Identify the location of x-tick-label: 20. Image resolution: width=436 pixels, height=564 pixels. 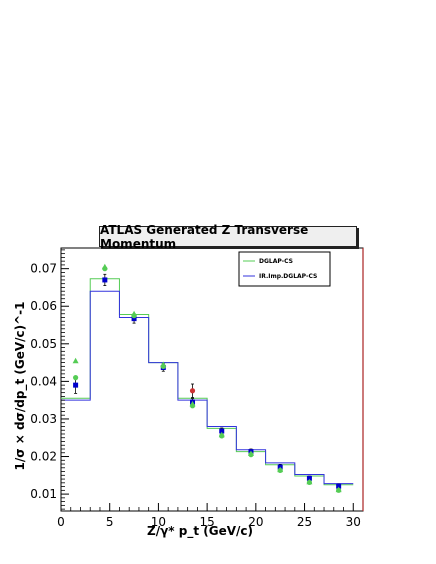
(255, 522).